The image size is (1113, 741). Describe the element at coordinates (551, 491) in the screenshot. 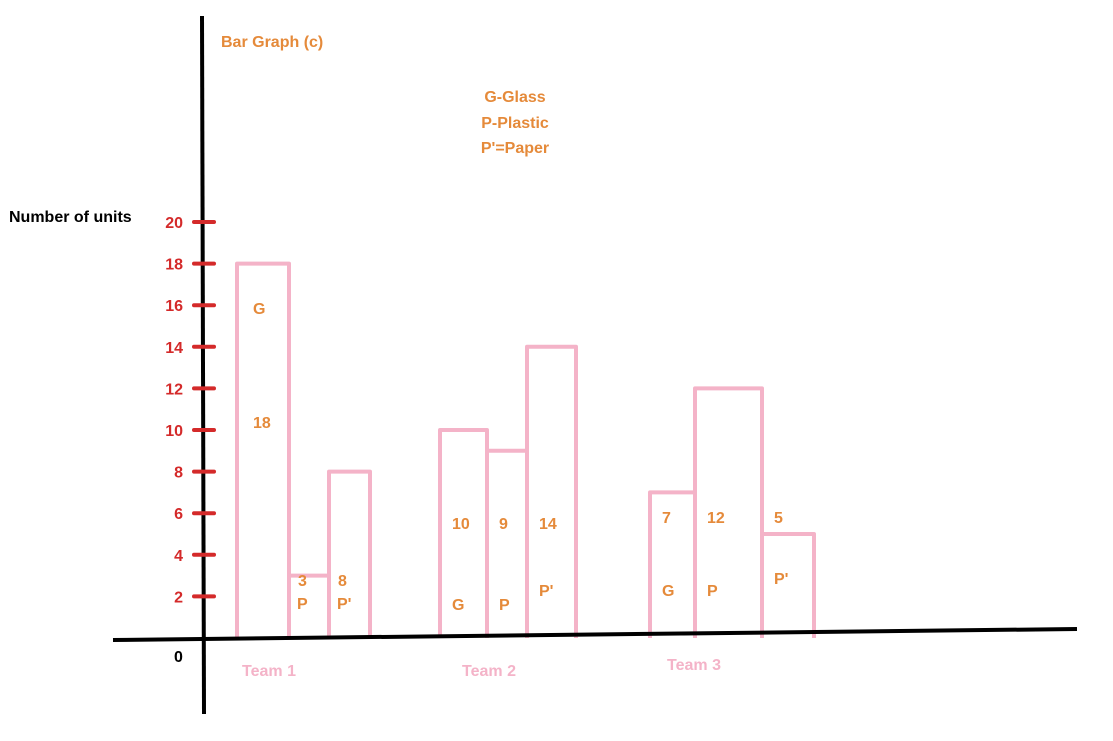

I see `bar-2-Pprime` at that location.